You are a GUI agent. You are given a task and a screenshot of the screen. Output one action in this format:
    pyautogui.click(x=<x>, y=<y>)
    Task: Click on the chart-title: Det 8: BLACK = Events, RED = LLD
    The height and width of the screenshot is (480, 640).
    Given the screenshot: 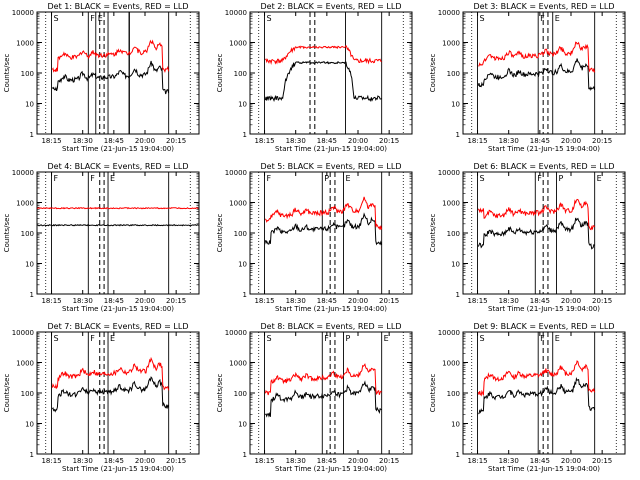 What is the action you would take?
    pyautogui.click(x=331, y=326)
    